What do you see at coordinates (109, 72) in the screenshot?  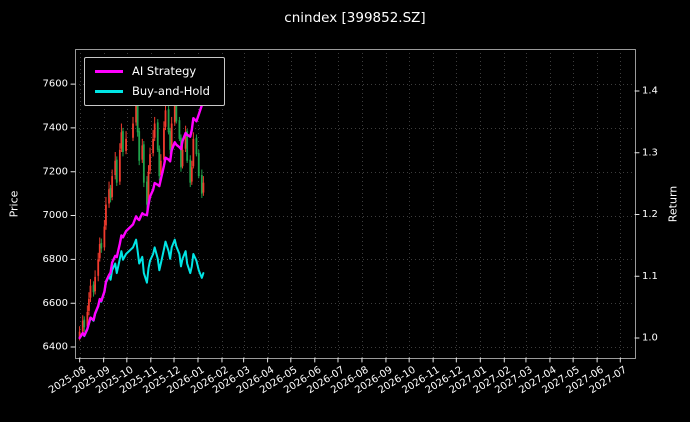 I see `ai-strategy-line-swatch` at bounding box center [109, 72].